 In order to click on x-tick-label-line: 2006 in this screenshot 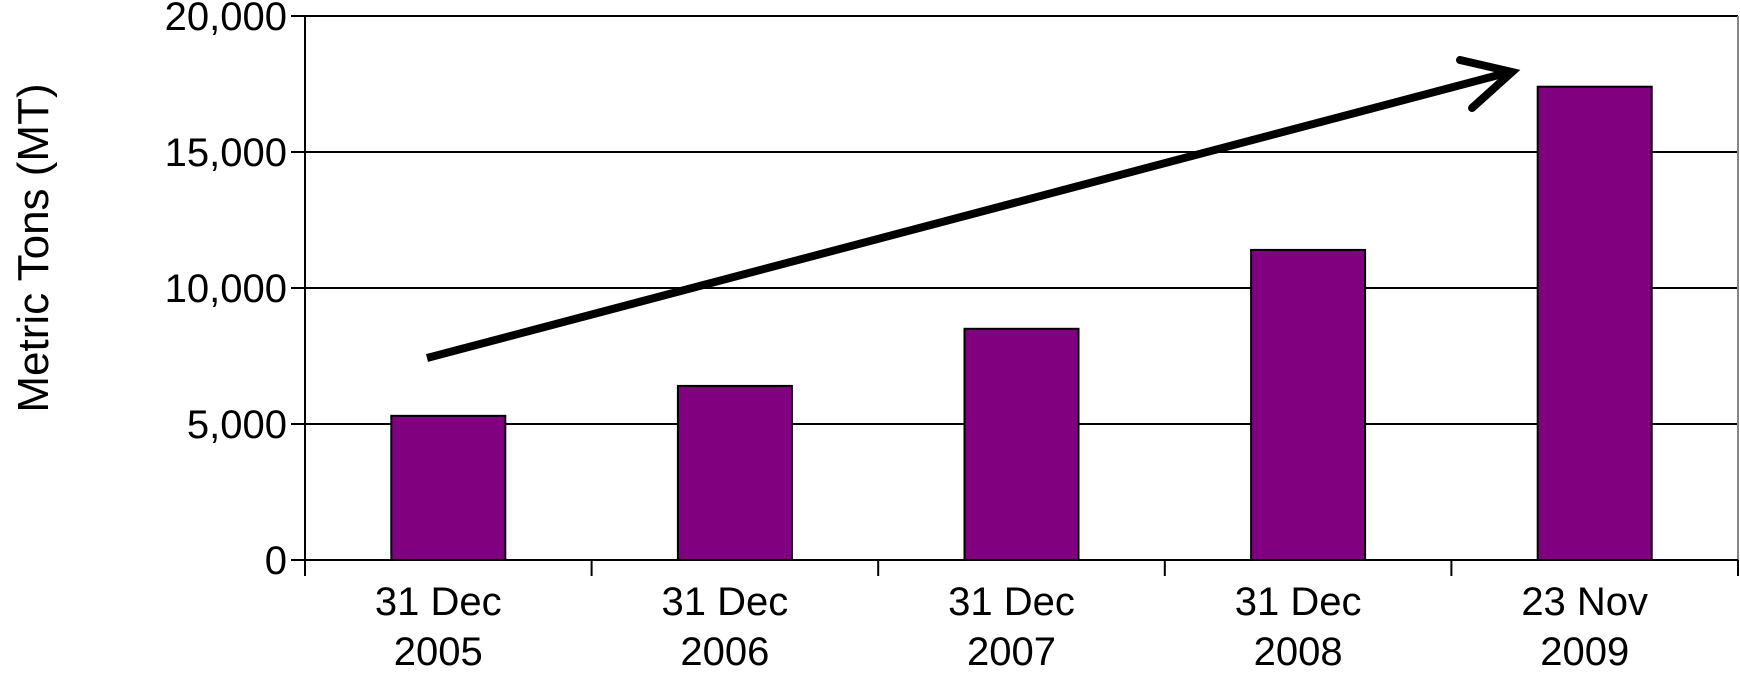, I will do `click(724, 652)`.